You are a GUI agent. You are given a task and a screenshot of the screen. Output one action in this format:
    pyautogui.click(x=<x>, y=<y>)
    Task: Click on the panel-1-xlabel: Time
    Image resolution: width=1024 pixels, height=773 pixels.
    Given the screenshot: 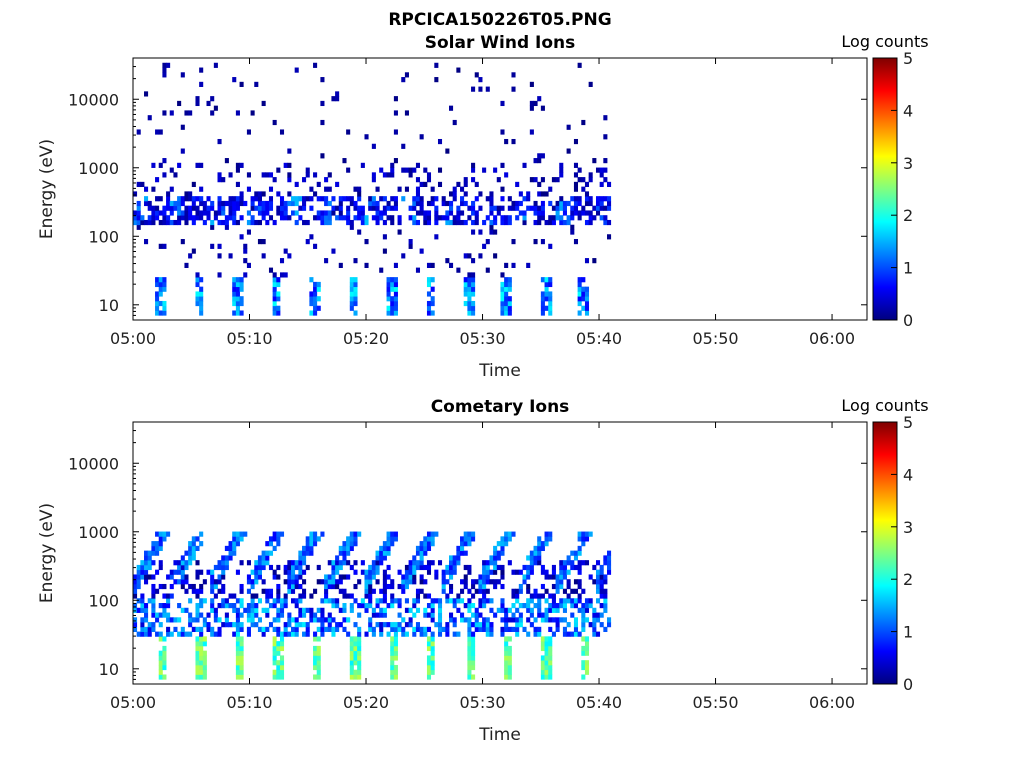 What is the action you would take?
    pyautogui.click(x=499, y=371)
    